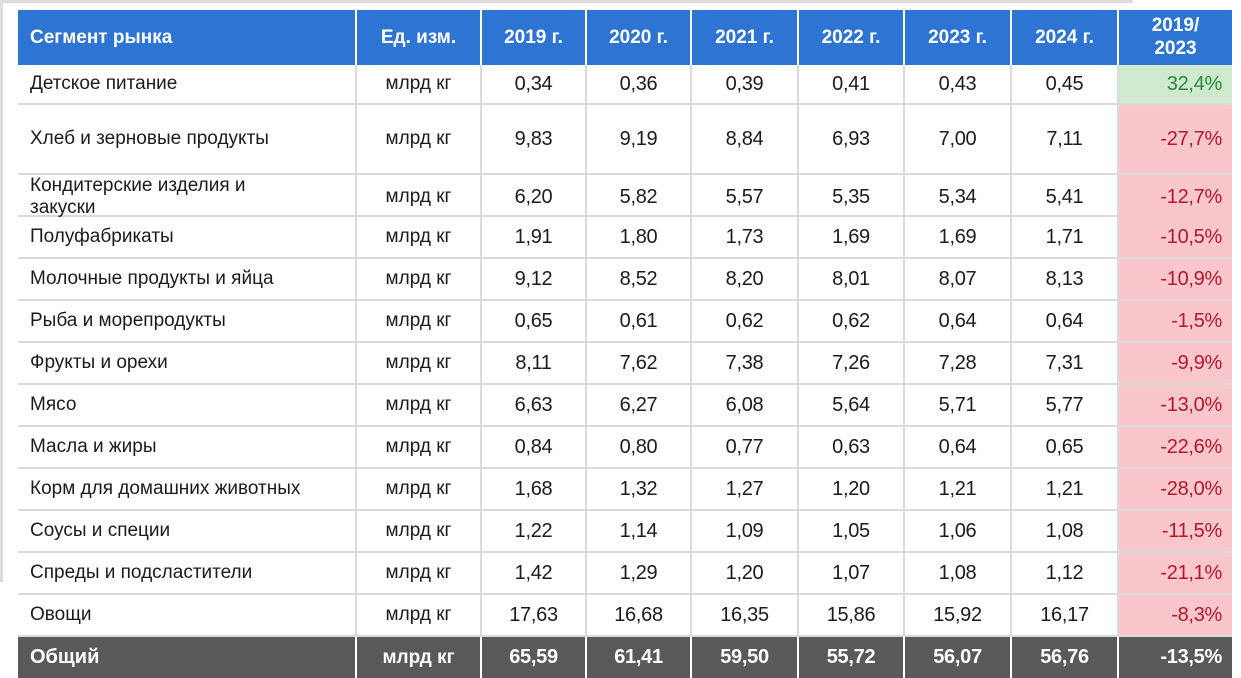 This screenshot has height=678, width=1241. What do you see at coordinates (637, 405) in the screenshot?
I see `value-2020-cell: 6,27` at bounding box center [637, 405].